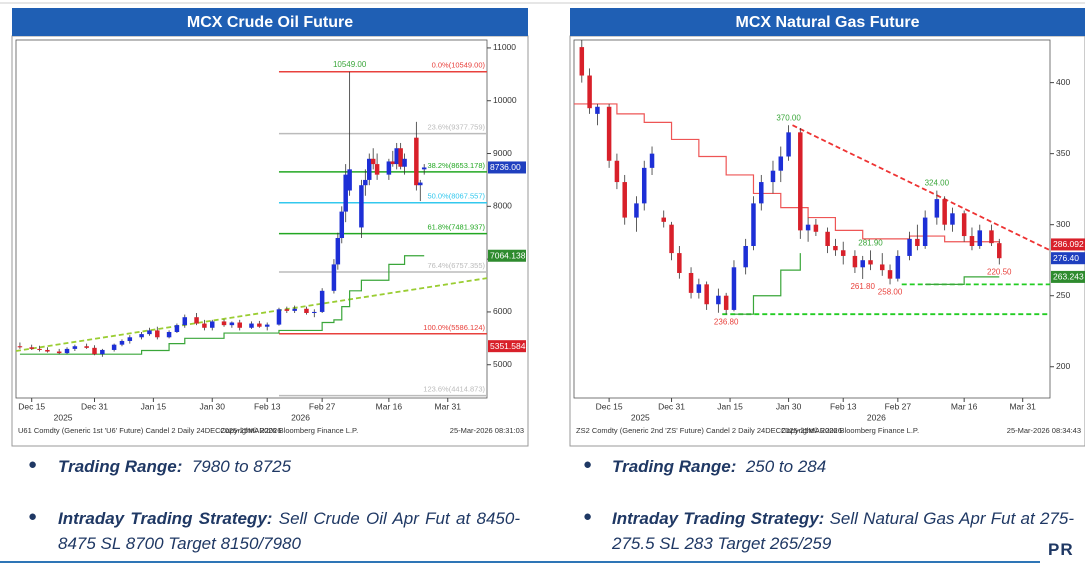 The height and width of the screenshot is (564, 1085). Describe the element at coordinates (1061, 549) in the screenshot. I see `logo: PR` at that location.